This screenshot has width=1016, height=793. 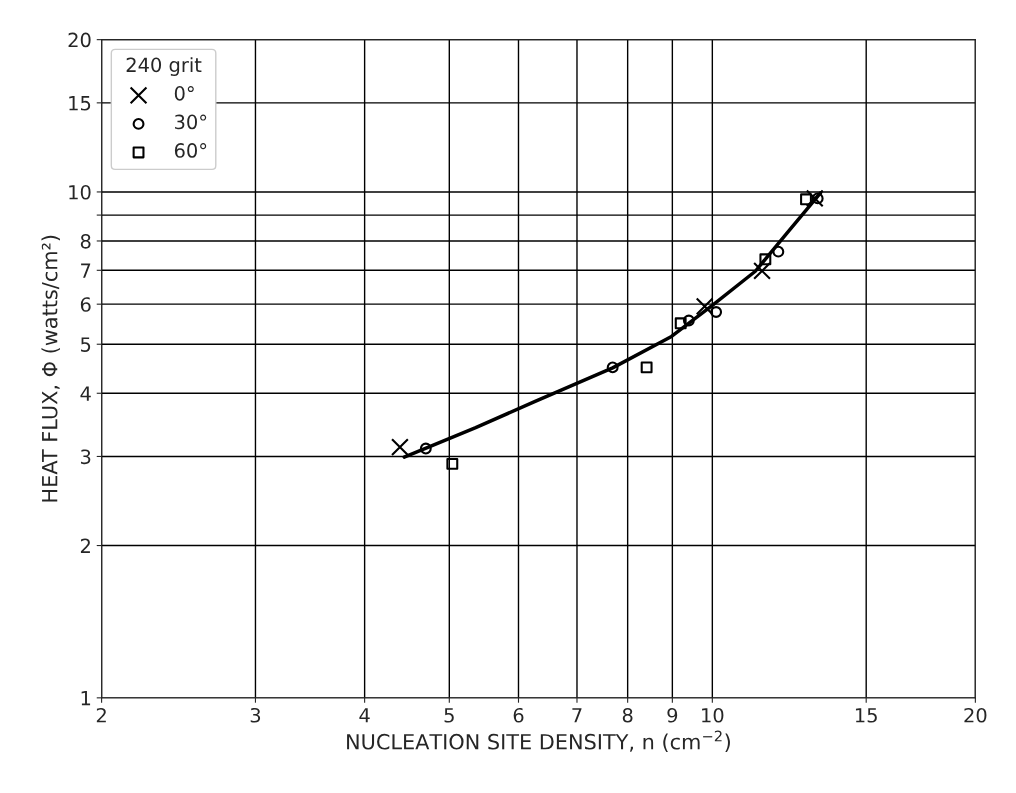 What do you see at coordinates (672, 715) in the screenshot?
I see `x-tick-label: 9` at bounding box center [672, 715].